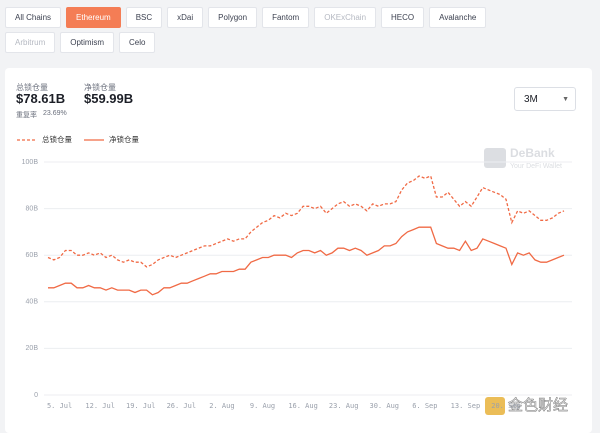  I want to click on legend-label: 总锁仓量, so click(57, 139).